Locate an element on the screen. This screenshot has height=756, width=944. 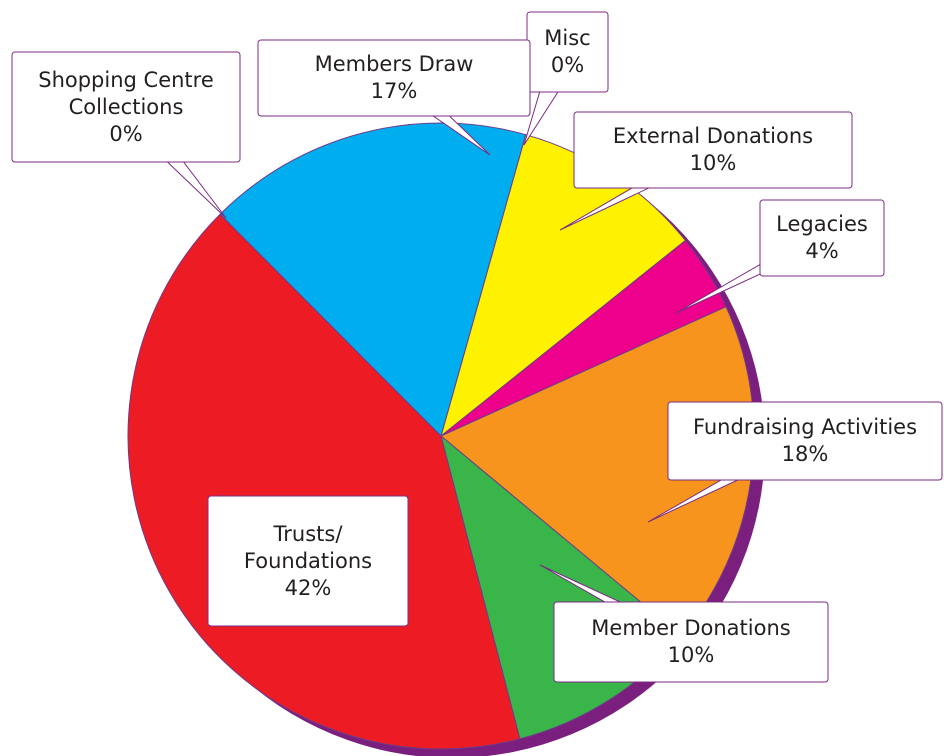
slice-label: External Donations 10% is located at coordinates (713, 150).